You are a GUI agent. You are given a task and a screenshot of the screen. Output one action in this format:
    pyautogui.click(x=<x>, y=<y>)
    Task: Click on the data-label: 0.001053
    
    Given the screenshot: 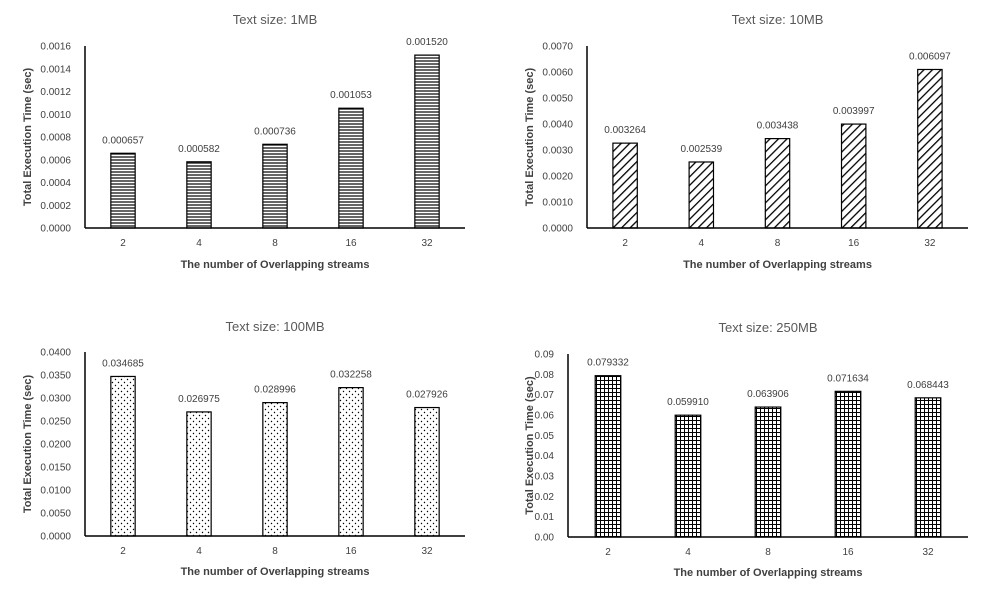 What is the action you would take?
    pyautogui.click(x=351, y=95)
    